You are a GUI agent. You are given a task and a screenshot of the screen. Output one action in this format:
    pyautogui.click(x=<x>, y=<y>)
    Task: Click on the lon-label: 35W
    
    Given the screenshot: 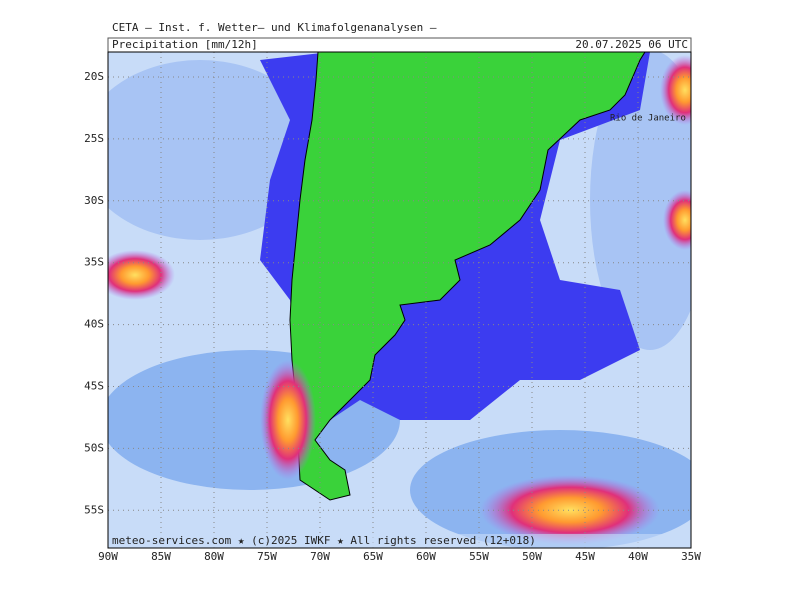 What is the action you would take?
    pyautogui.click(x=691, y=556)
    